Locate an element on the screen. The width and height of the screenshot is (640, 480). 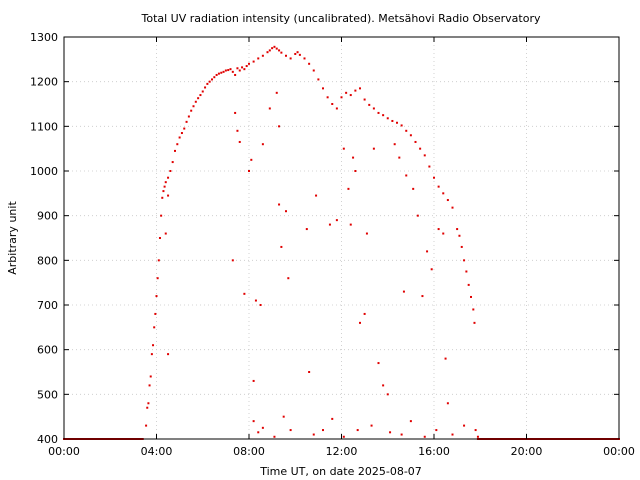
x-tick-label: 04:00 is located at coordinates (157, 451).